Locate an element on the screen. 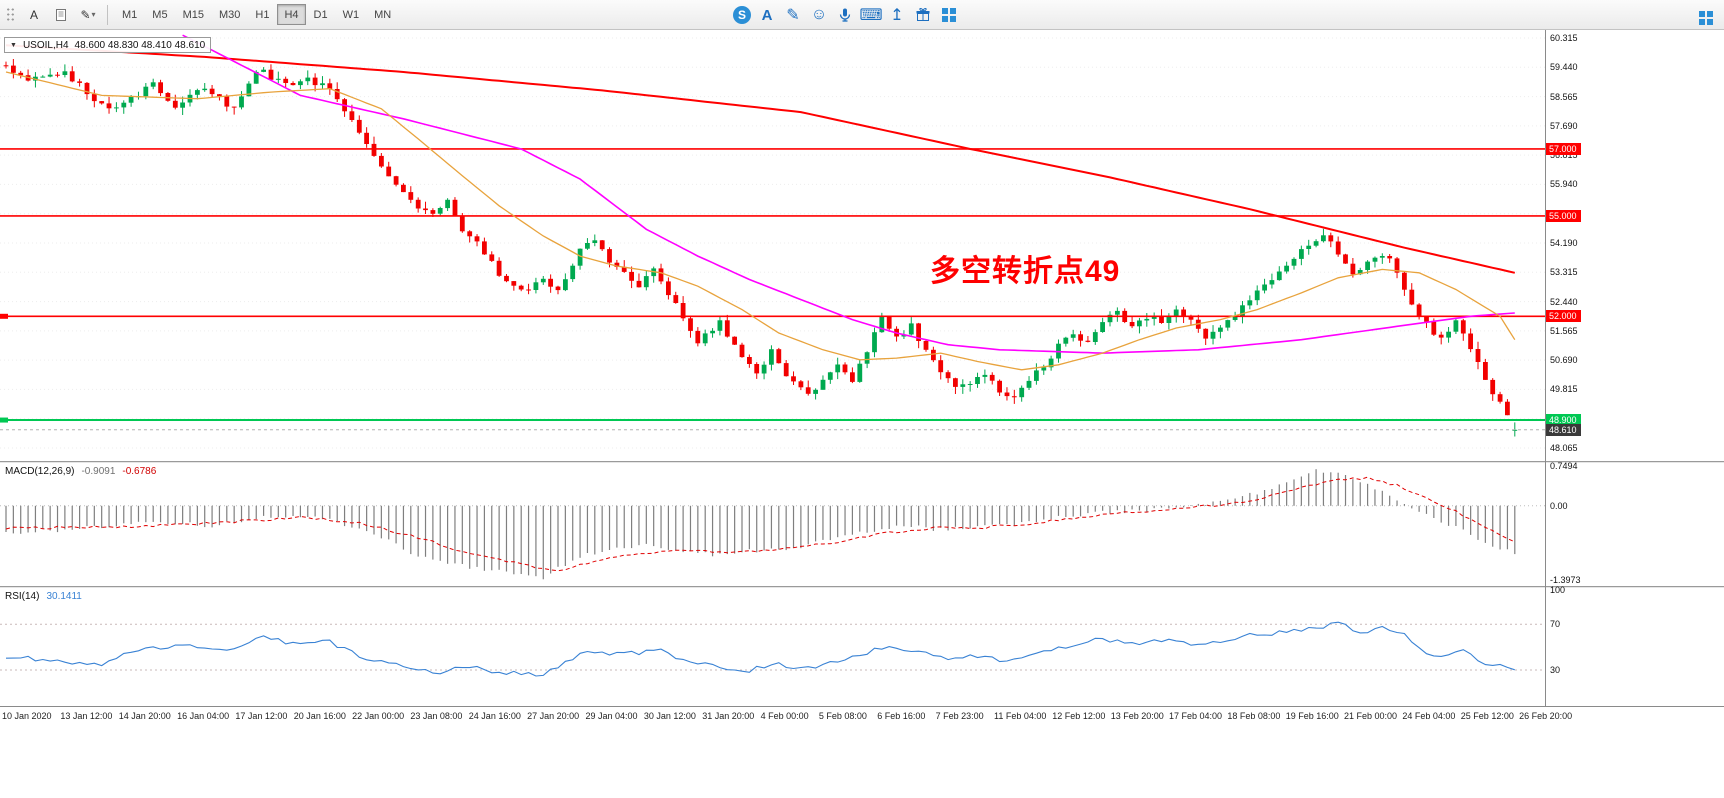 This screenshot has height=798, width=1724. price-tick: 51.565 is located at coordinates (1564, 330).